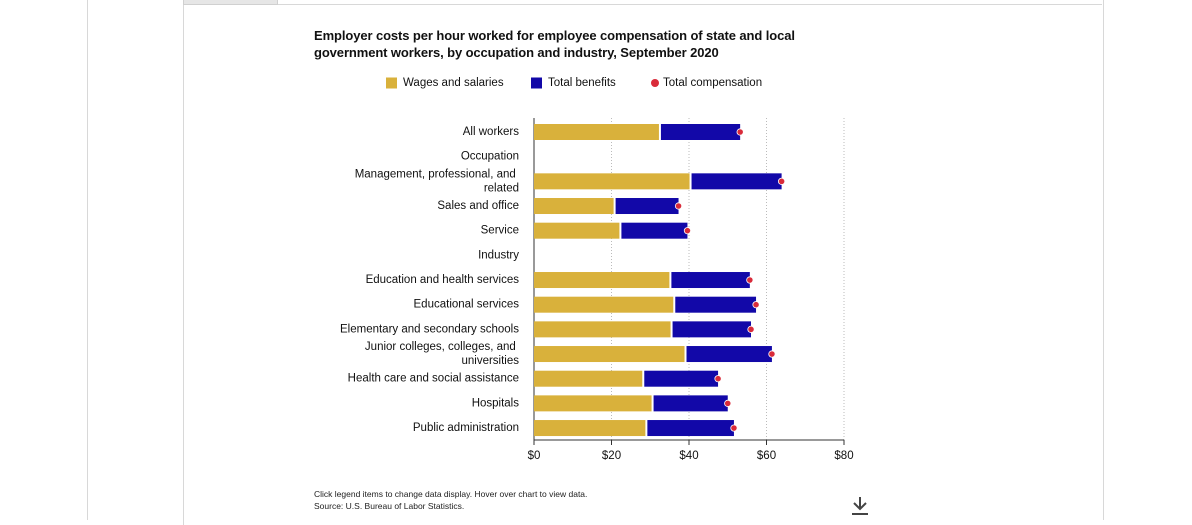 The width and height of the screenshot is (1192, 525). Describe the element at coordinates (491, 132) in the screenshot. I see `y-tick-label: All workers` at that location.